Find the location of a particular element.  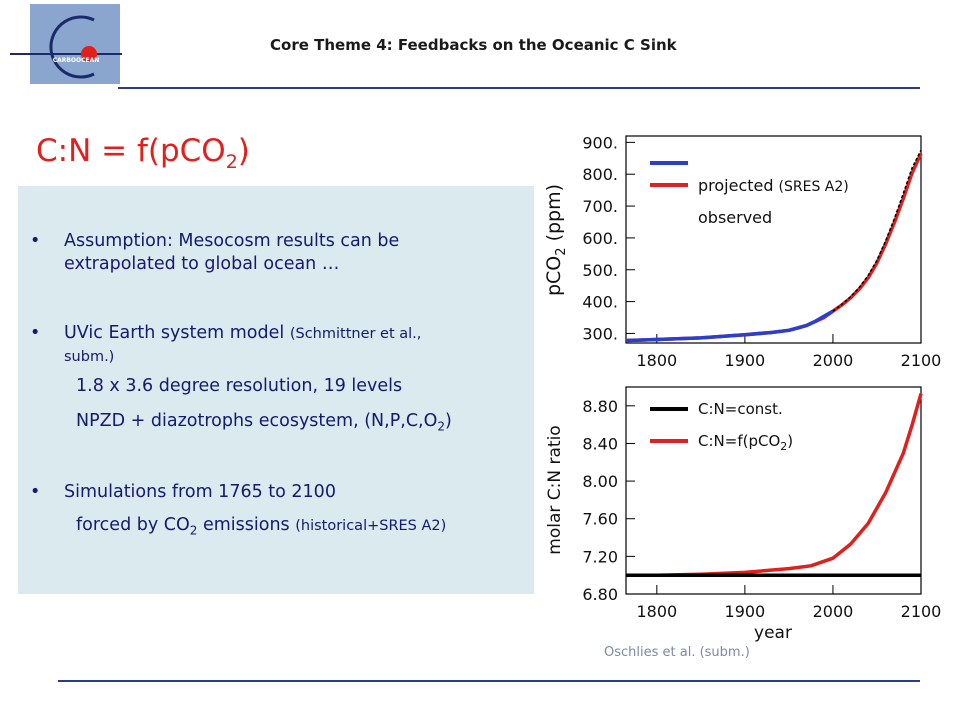

pco2-ytick-label: 400. is located at coordinates (600, 302).